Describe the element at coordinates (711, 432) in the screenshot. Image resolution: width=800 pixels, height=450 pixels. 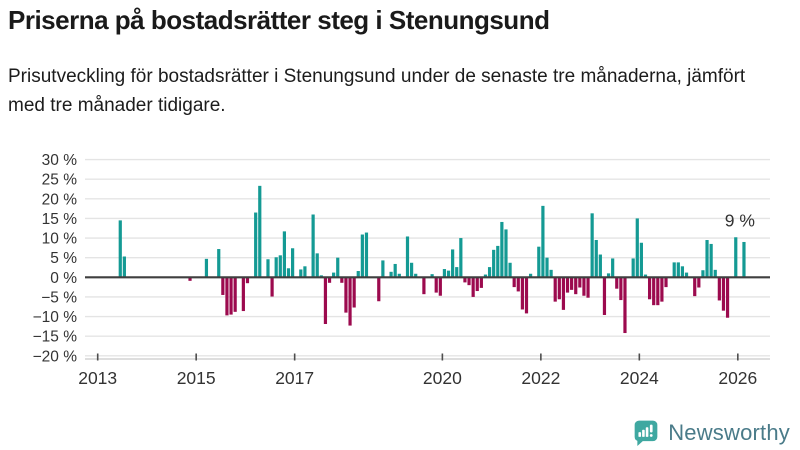
I see `newsworthy-logo: Newsworthy` at that location.